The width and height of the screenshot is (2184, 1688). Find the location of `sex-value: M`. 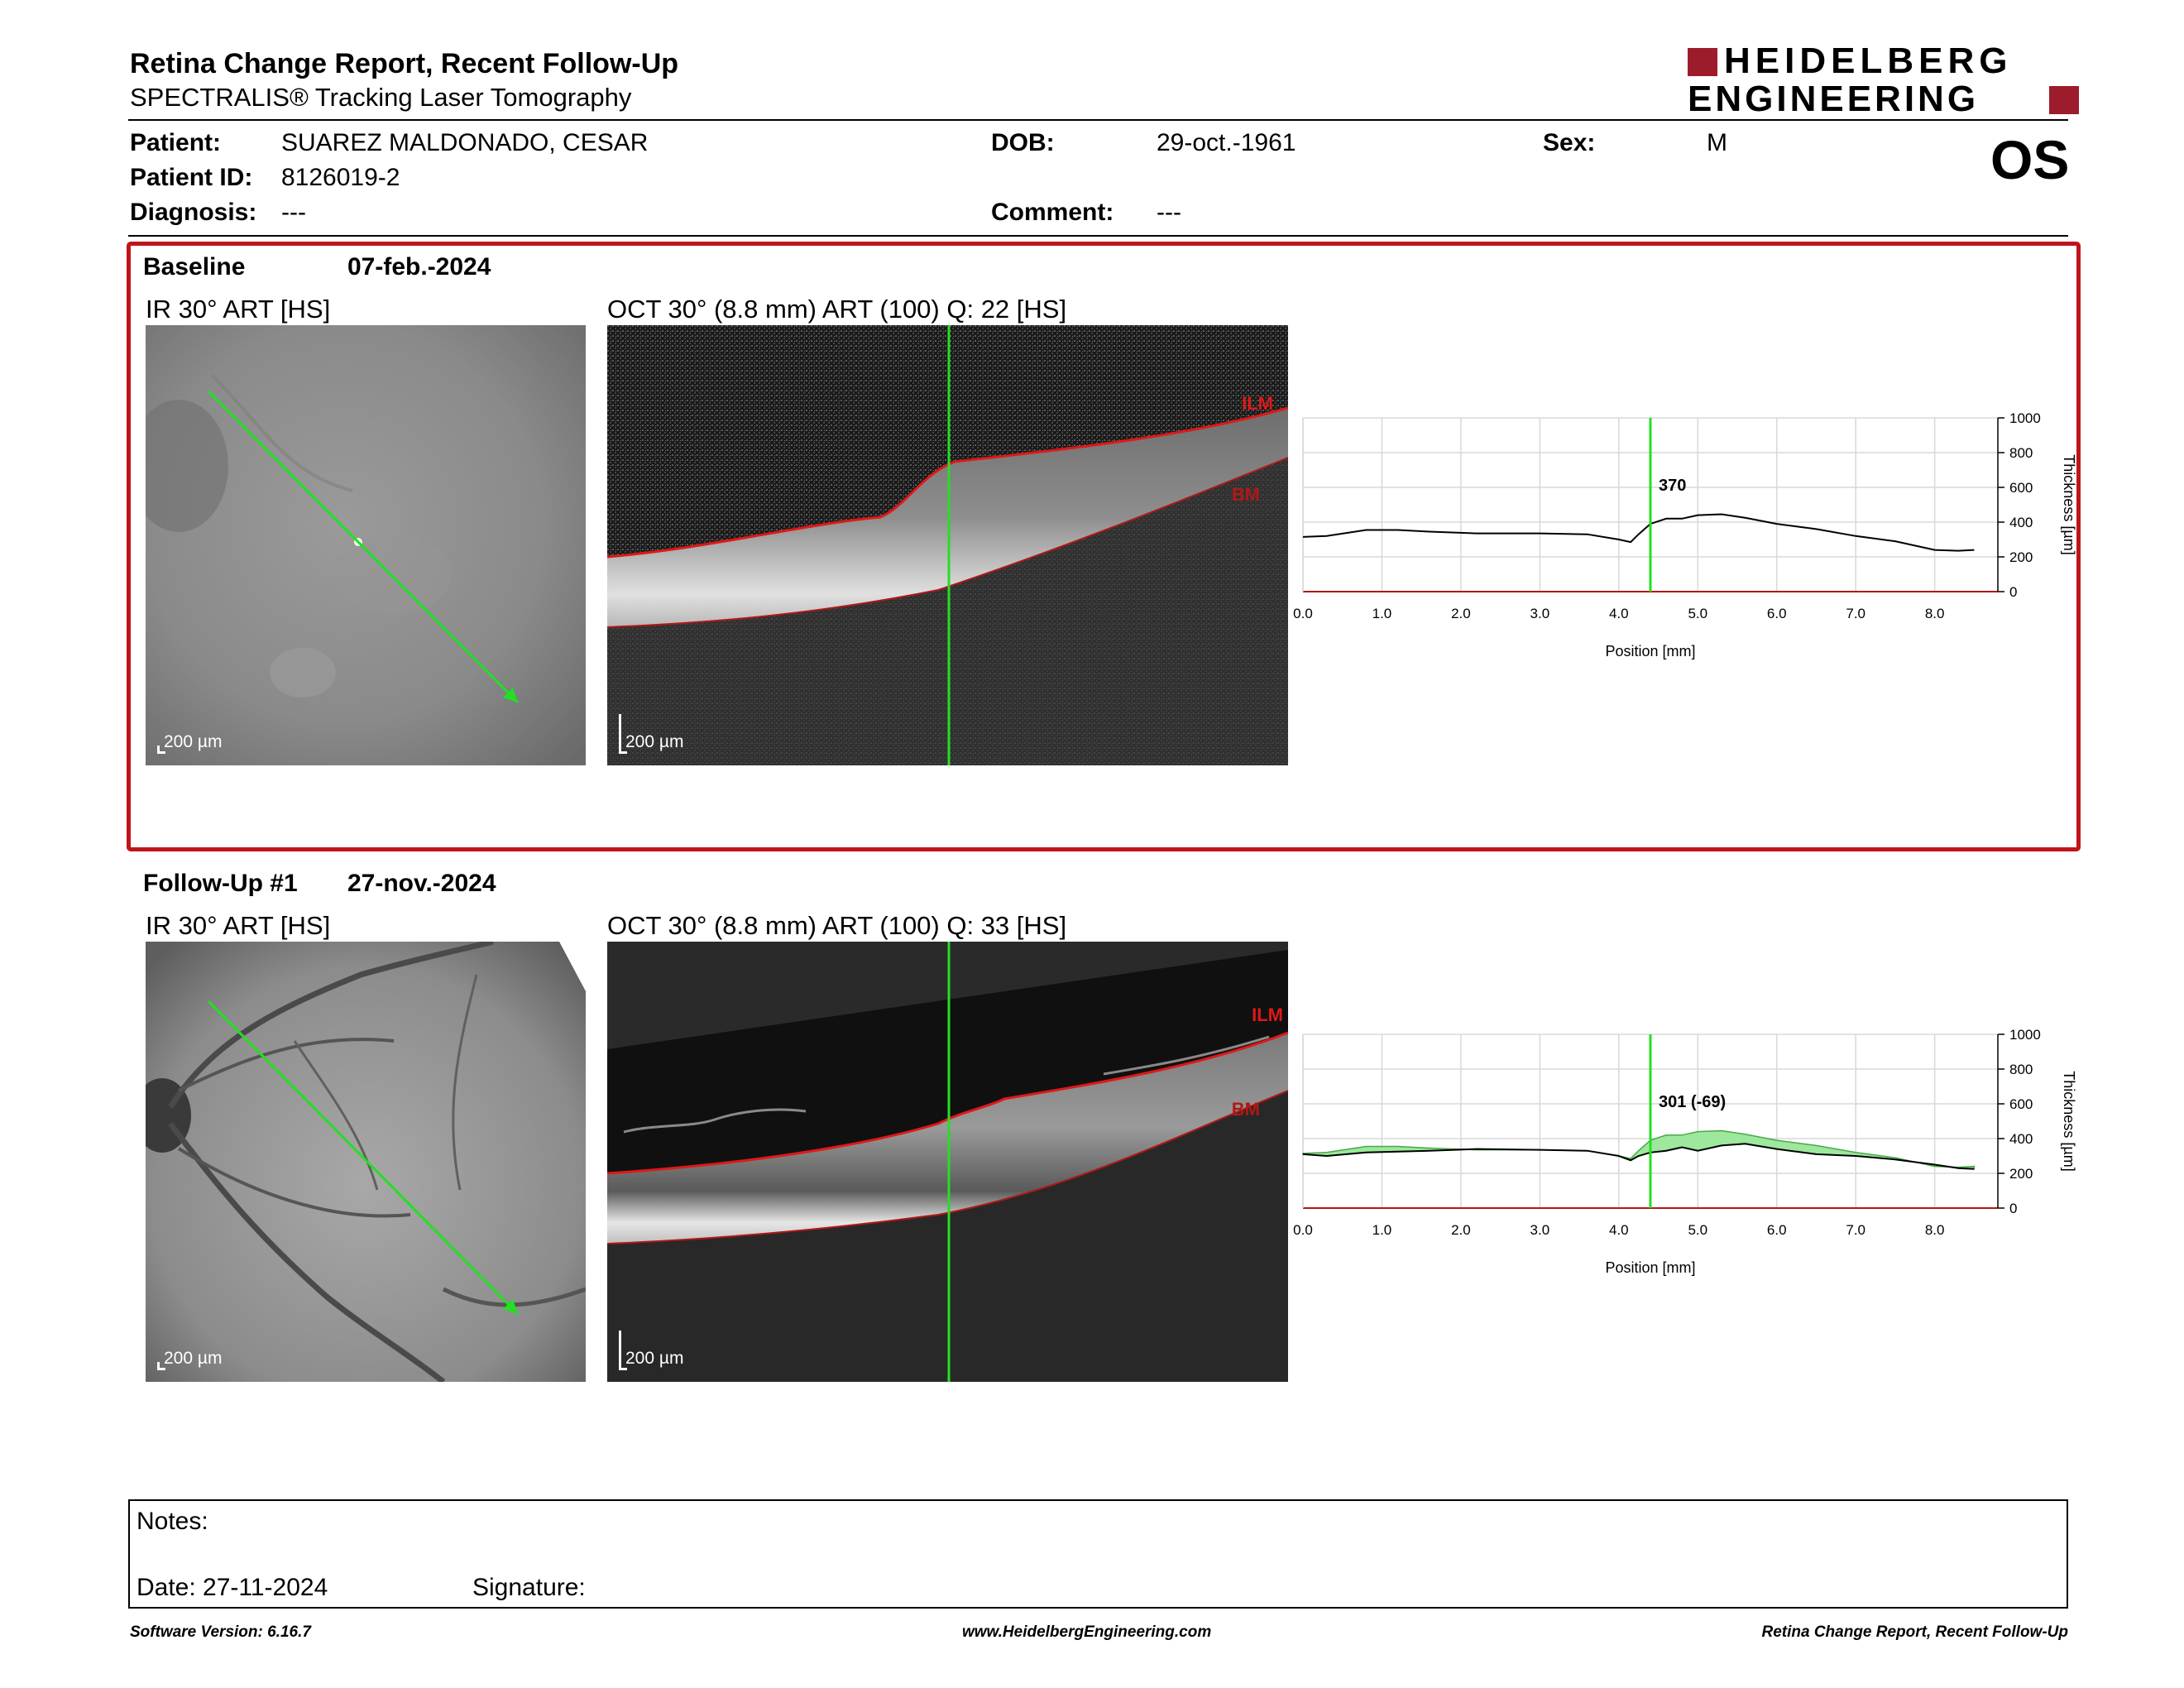

sex-value: M is located at coordinates (1717, 142).